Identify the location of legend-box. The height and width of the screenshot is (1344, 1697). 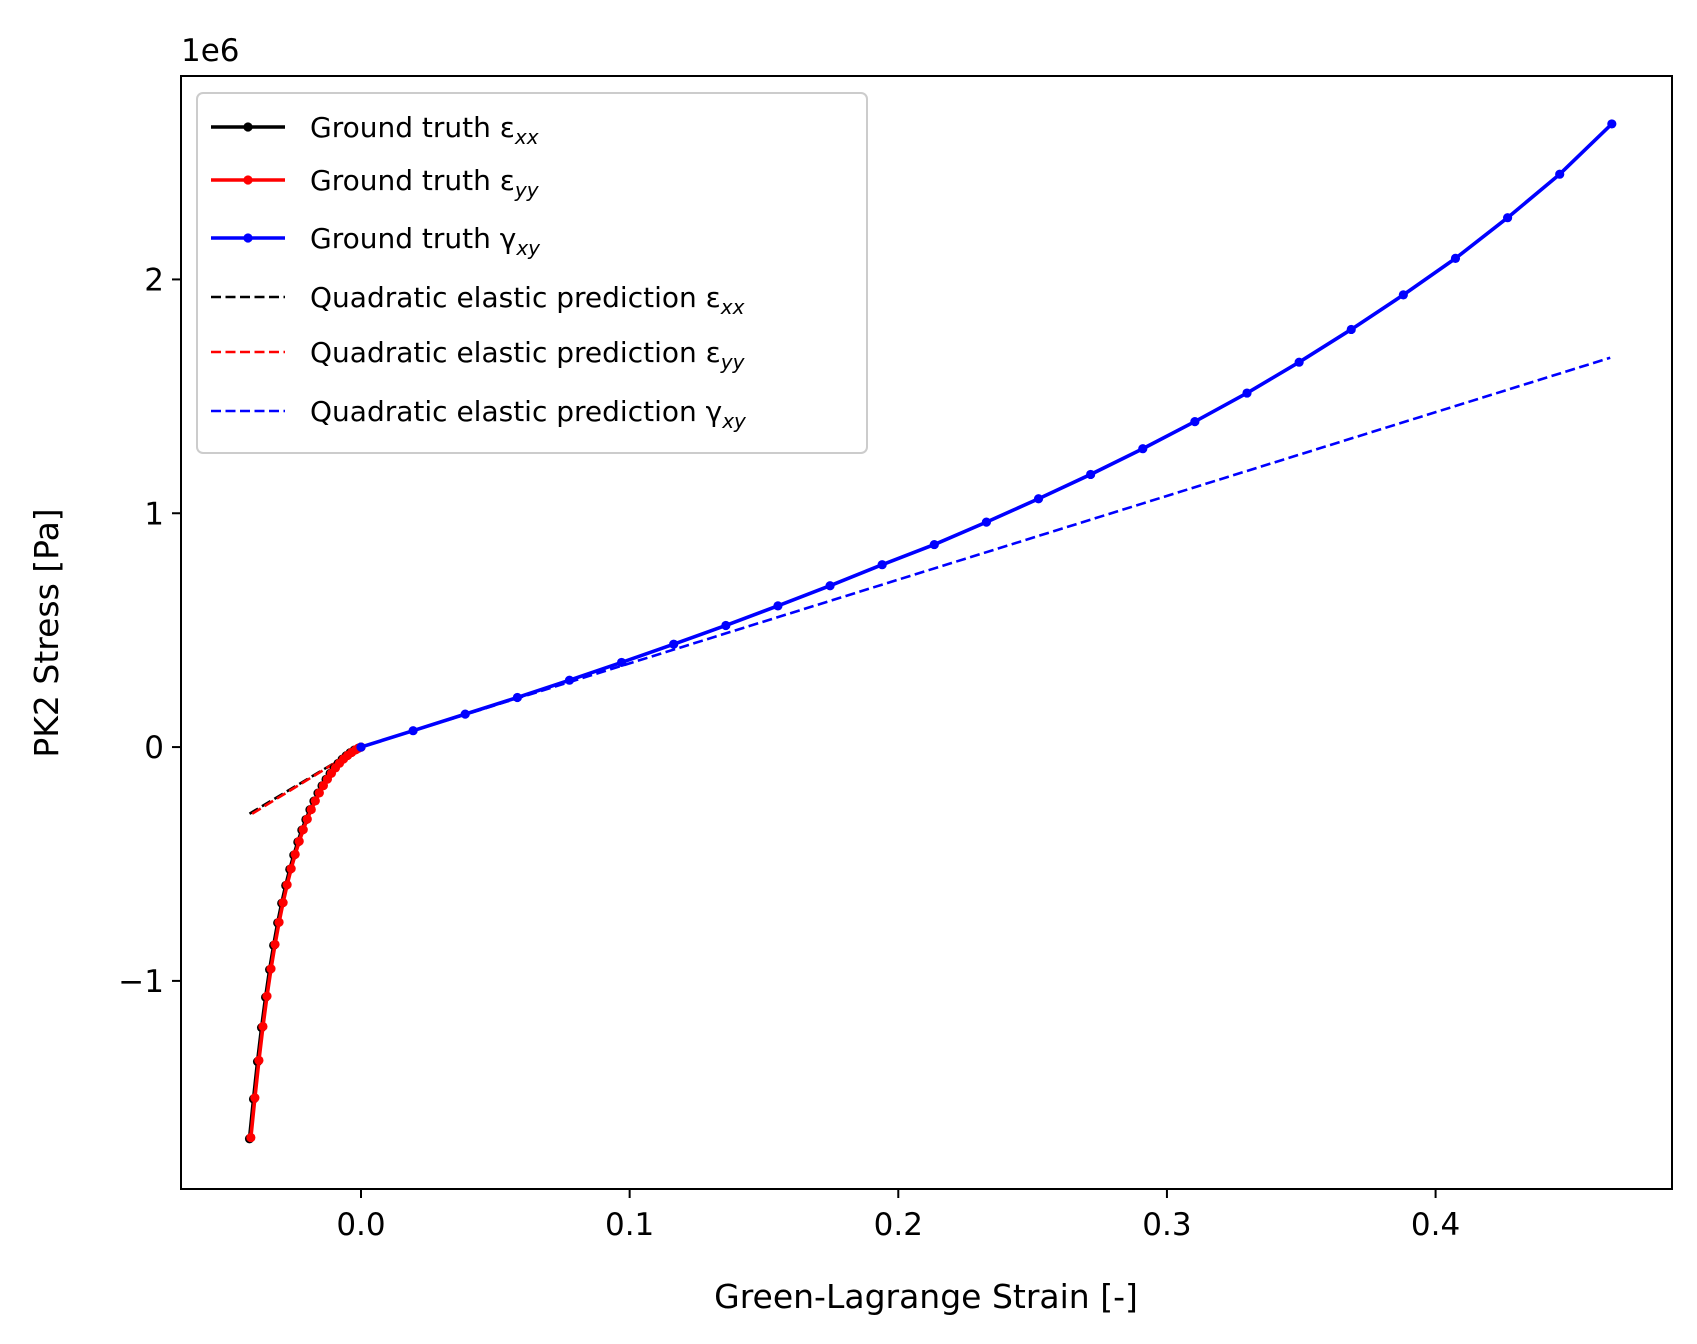
(532, 273).